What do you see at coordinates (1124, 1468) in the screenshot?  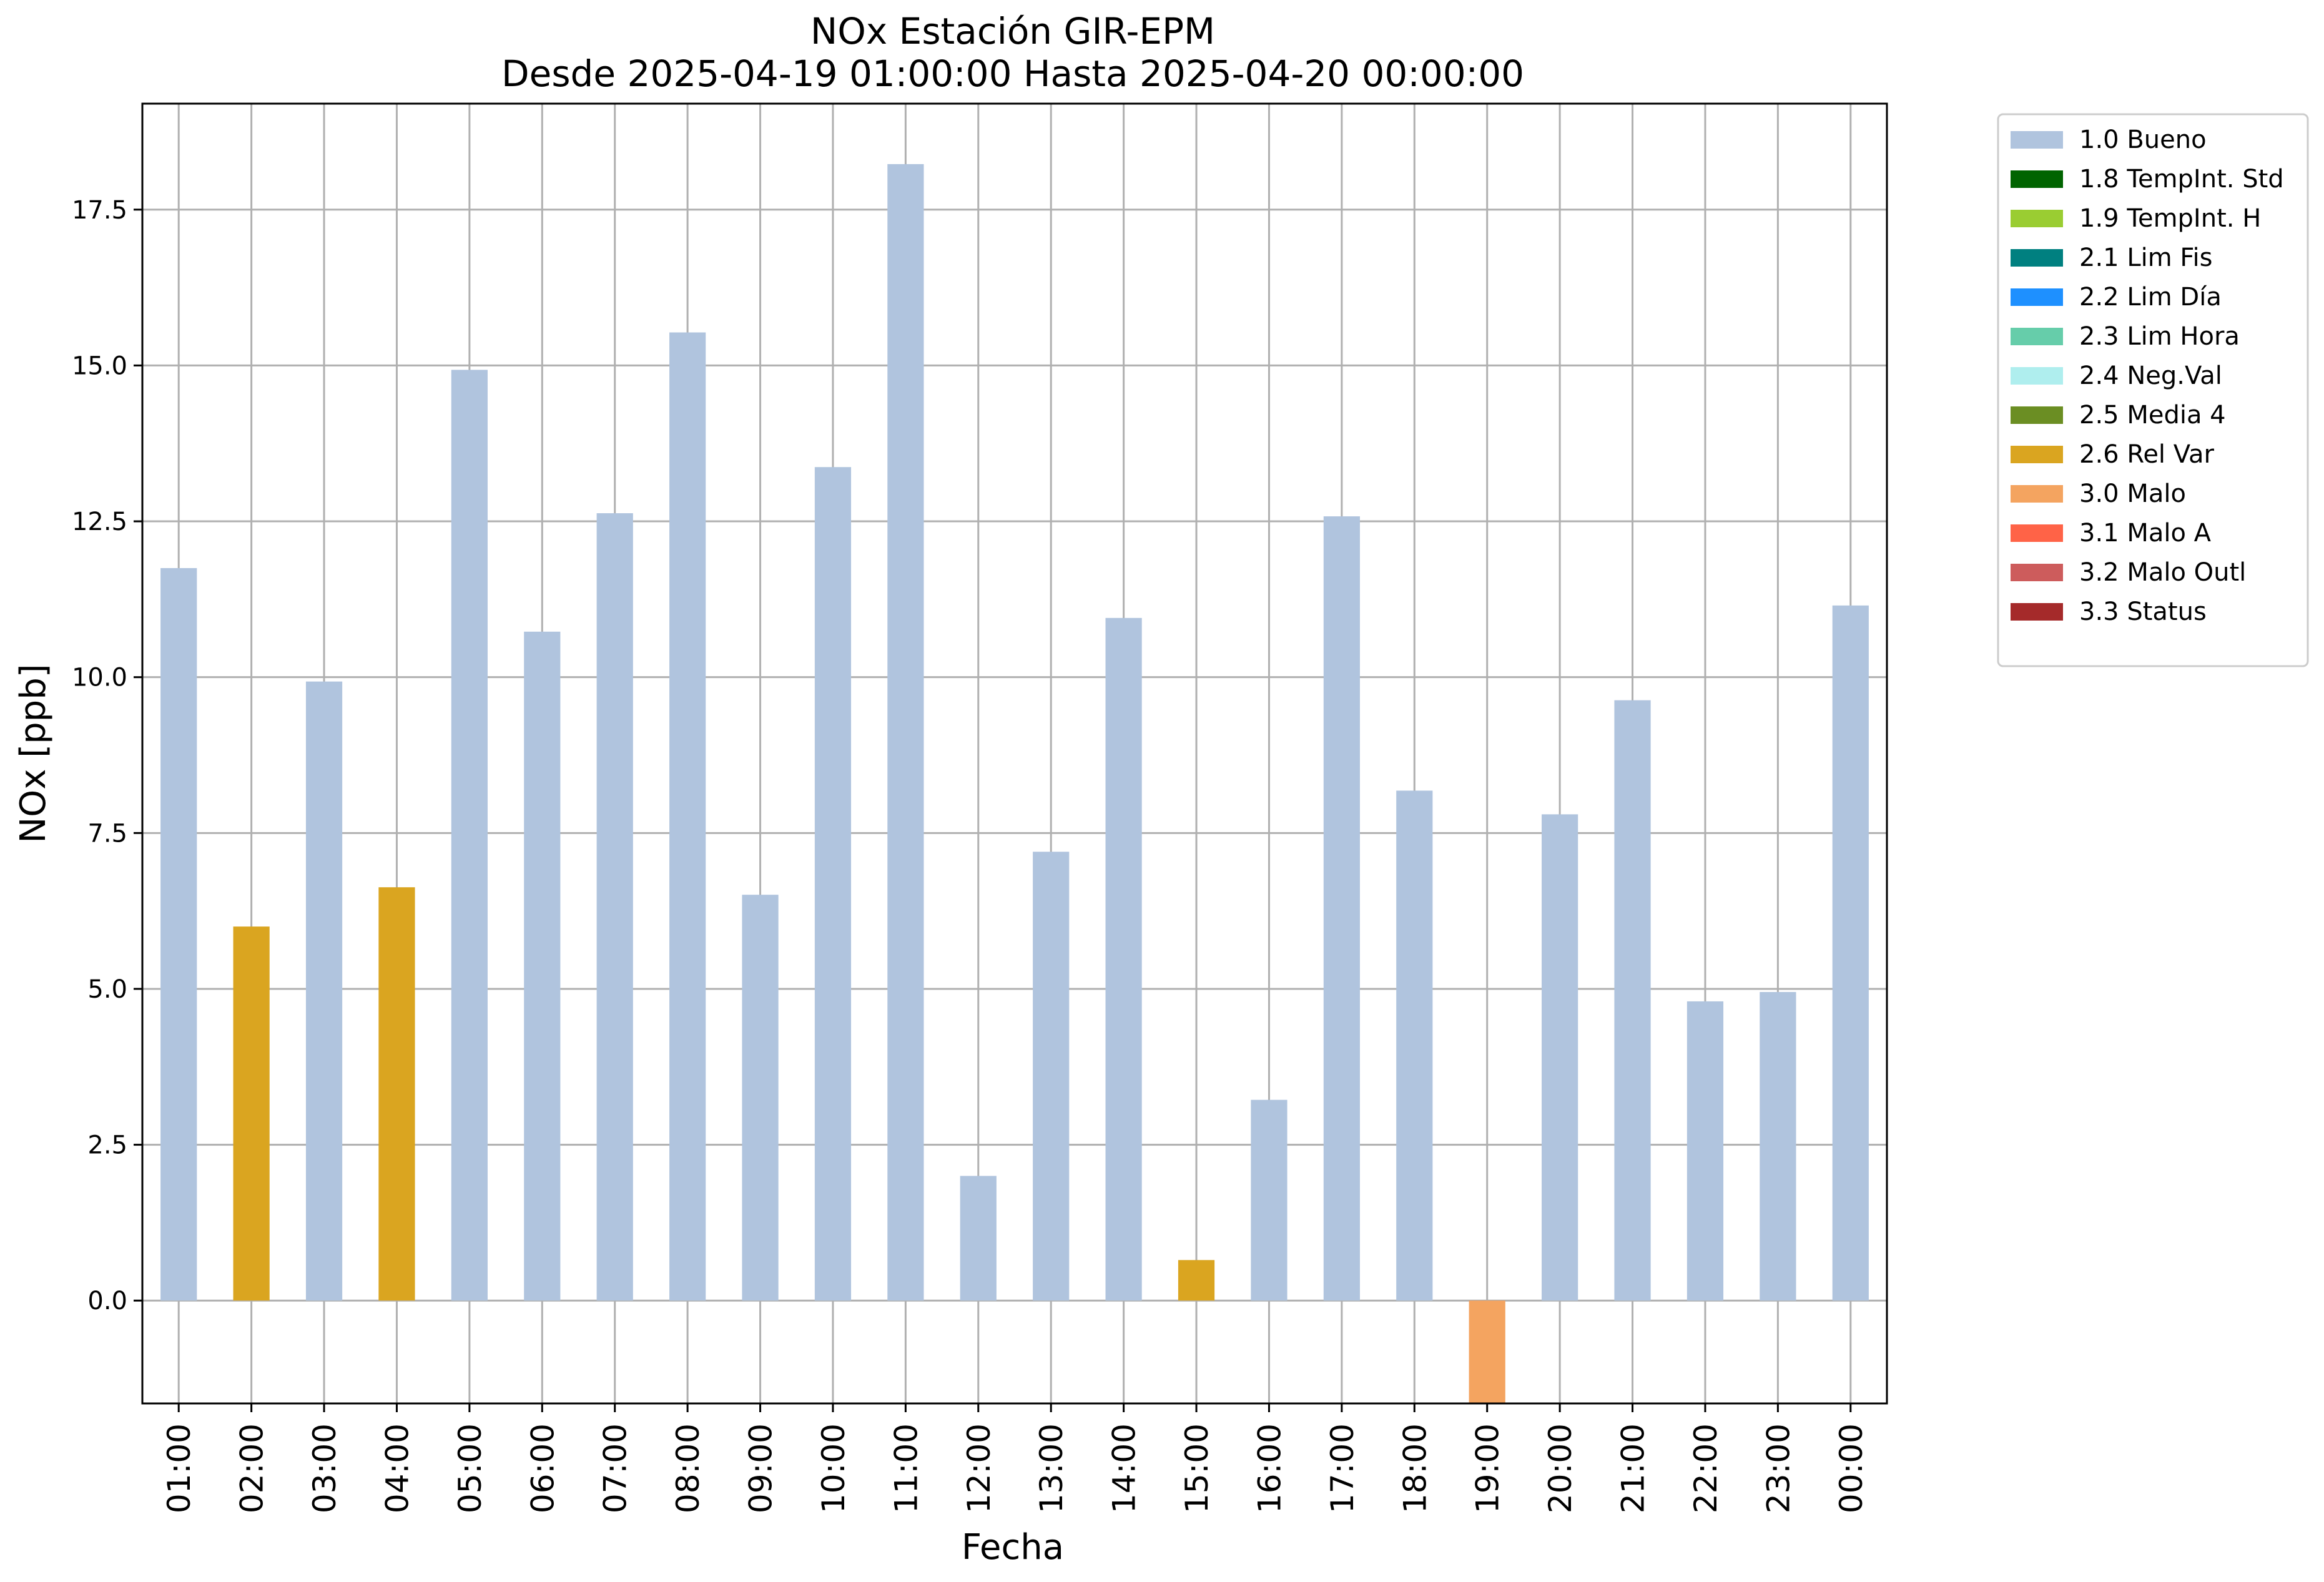 I see `x-tick-label: 14:00` at bounding box center [1124, 1468].